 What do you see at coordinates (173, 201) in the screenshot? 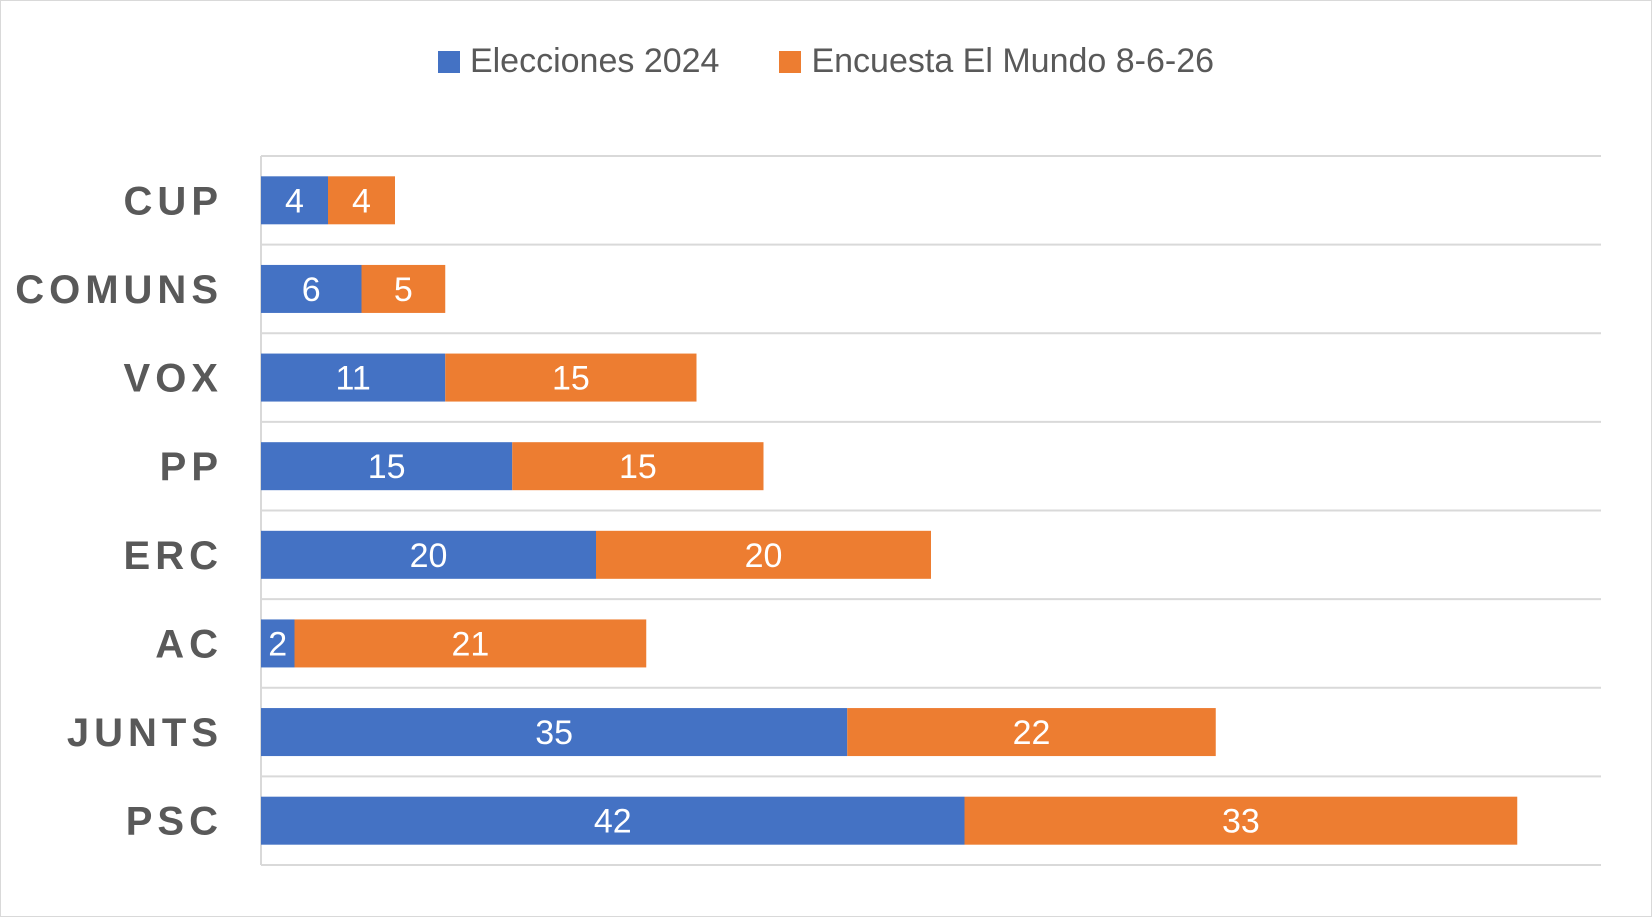
I see `category-label: CUP` at bounding box center [173, 201].